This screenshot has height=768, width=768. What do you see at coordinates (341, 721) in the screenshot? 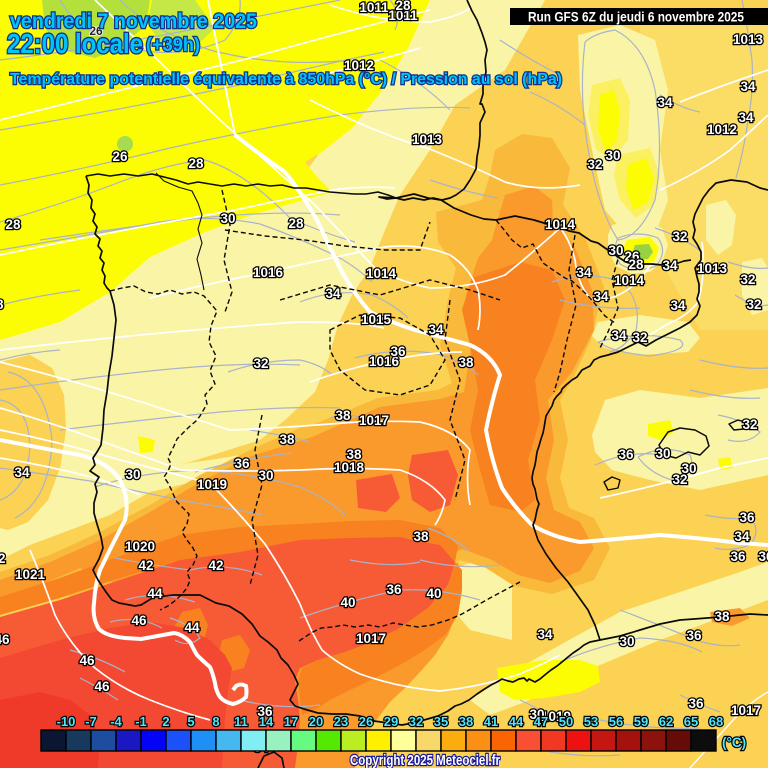
I see `svg-text: 23` at bounding box center [341, 721].